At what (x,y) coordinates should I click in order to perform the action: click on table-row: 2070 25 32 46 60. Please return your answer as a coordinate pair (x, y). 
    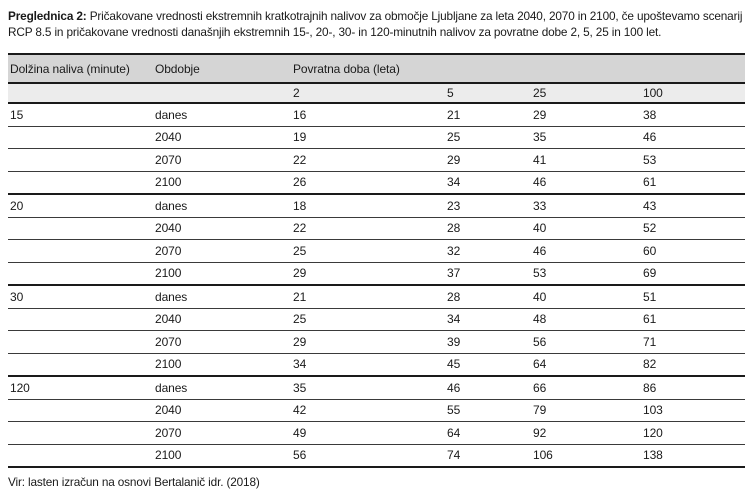
    Looking at the image, I should click on (377, 251).